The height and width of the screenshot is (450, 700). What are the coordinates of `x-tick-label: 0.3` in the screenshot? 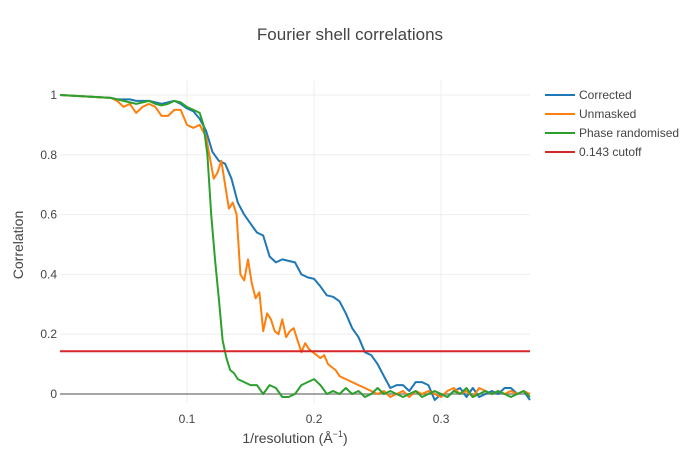 It's located at (441, 419).